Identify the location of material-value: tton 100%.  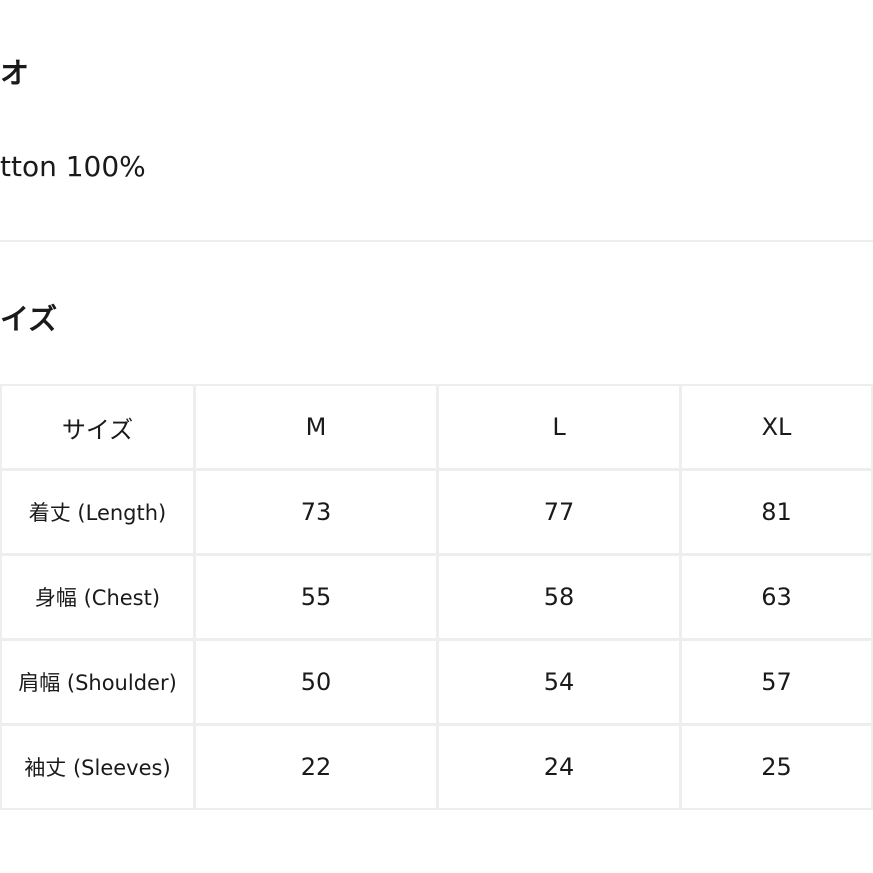
(73, 166).